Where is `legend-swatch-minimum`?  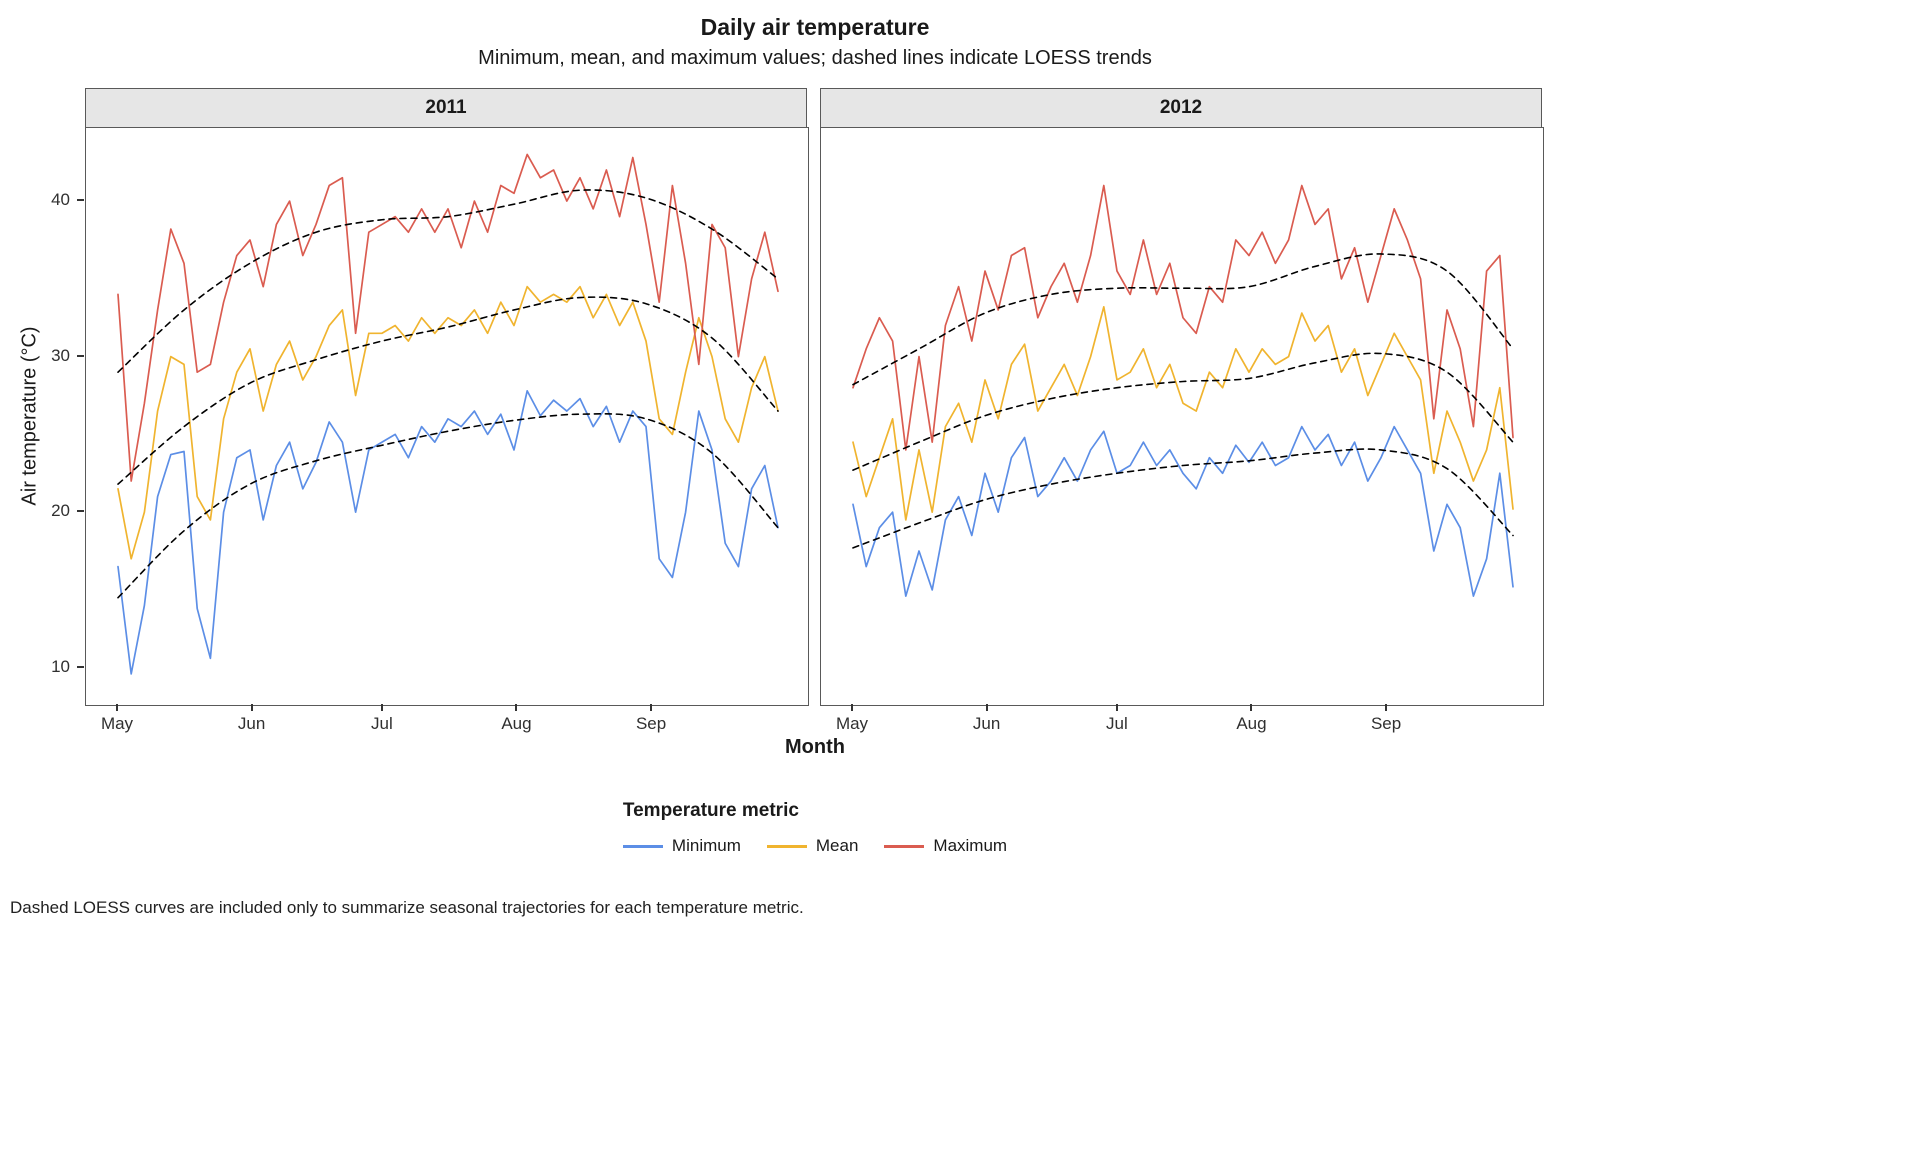 legend-swatch-minimum is located at coordinates (642, 846).